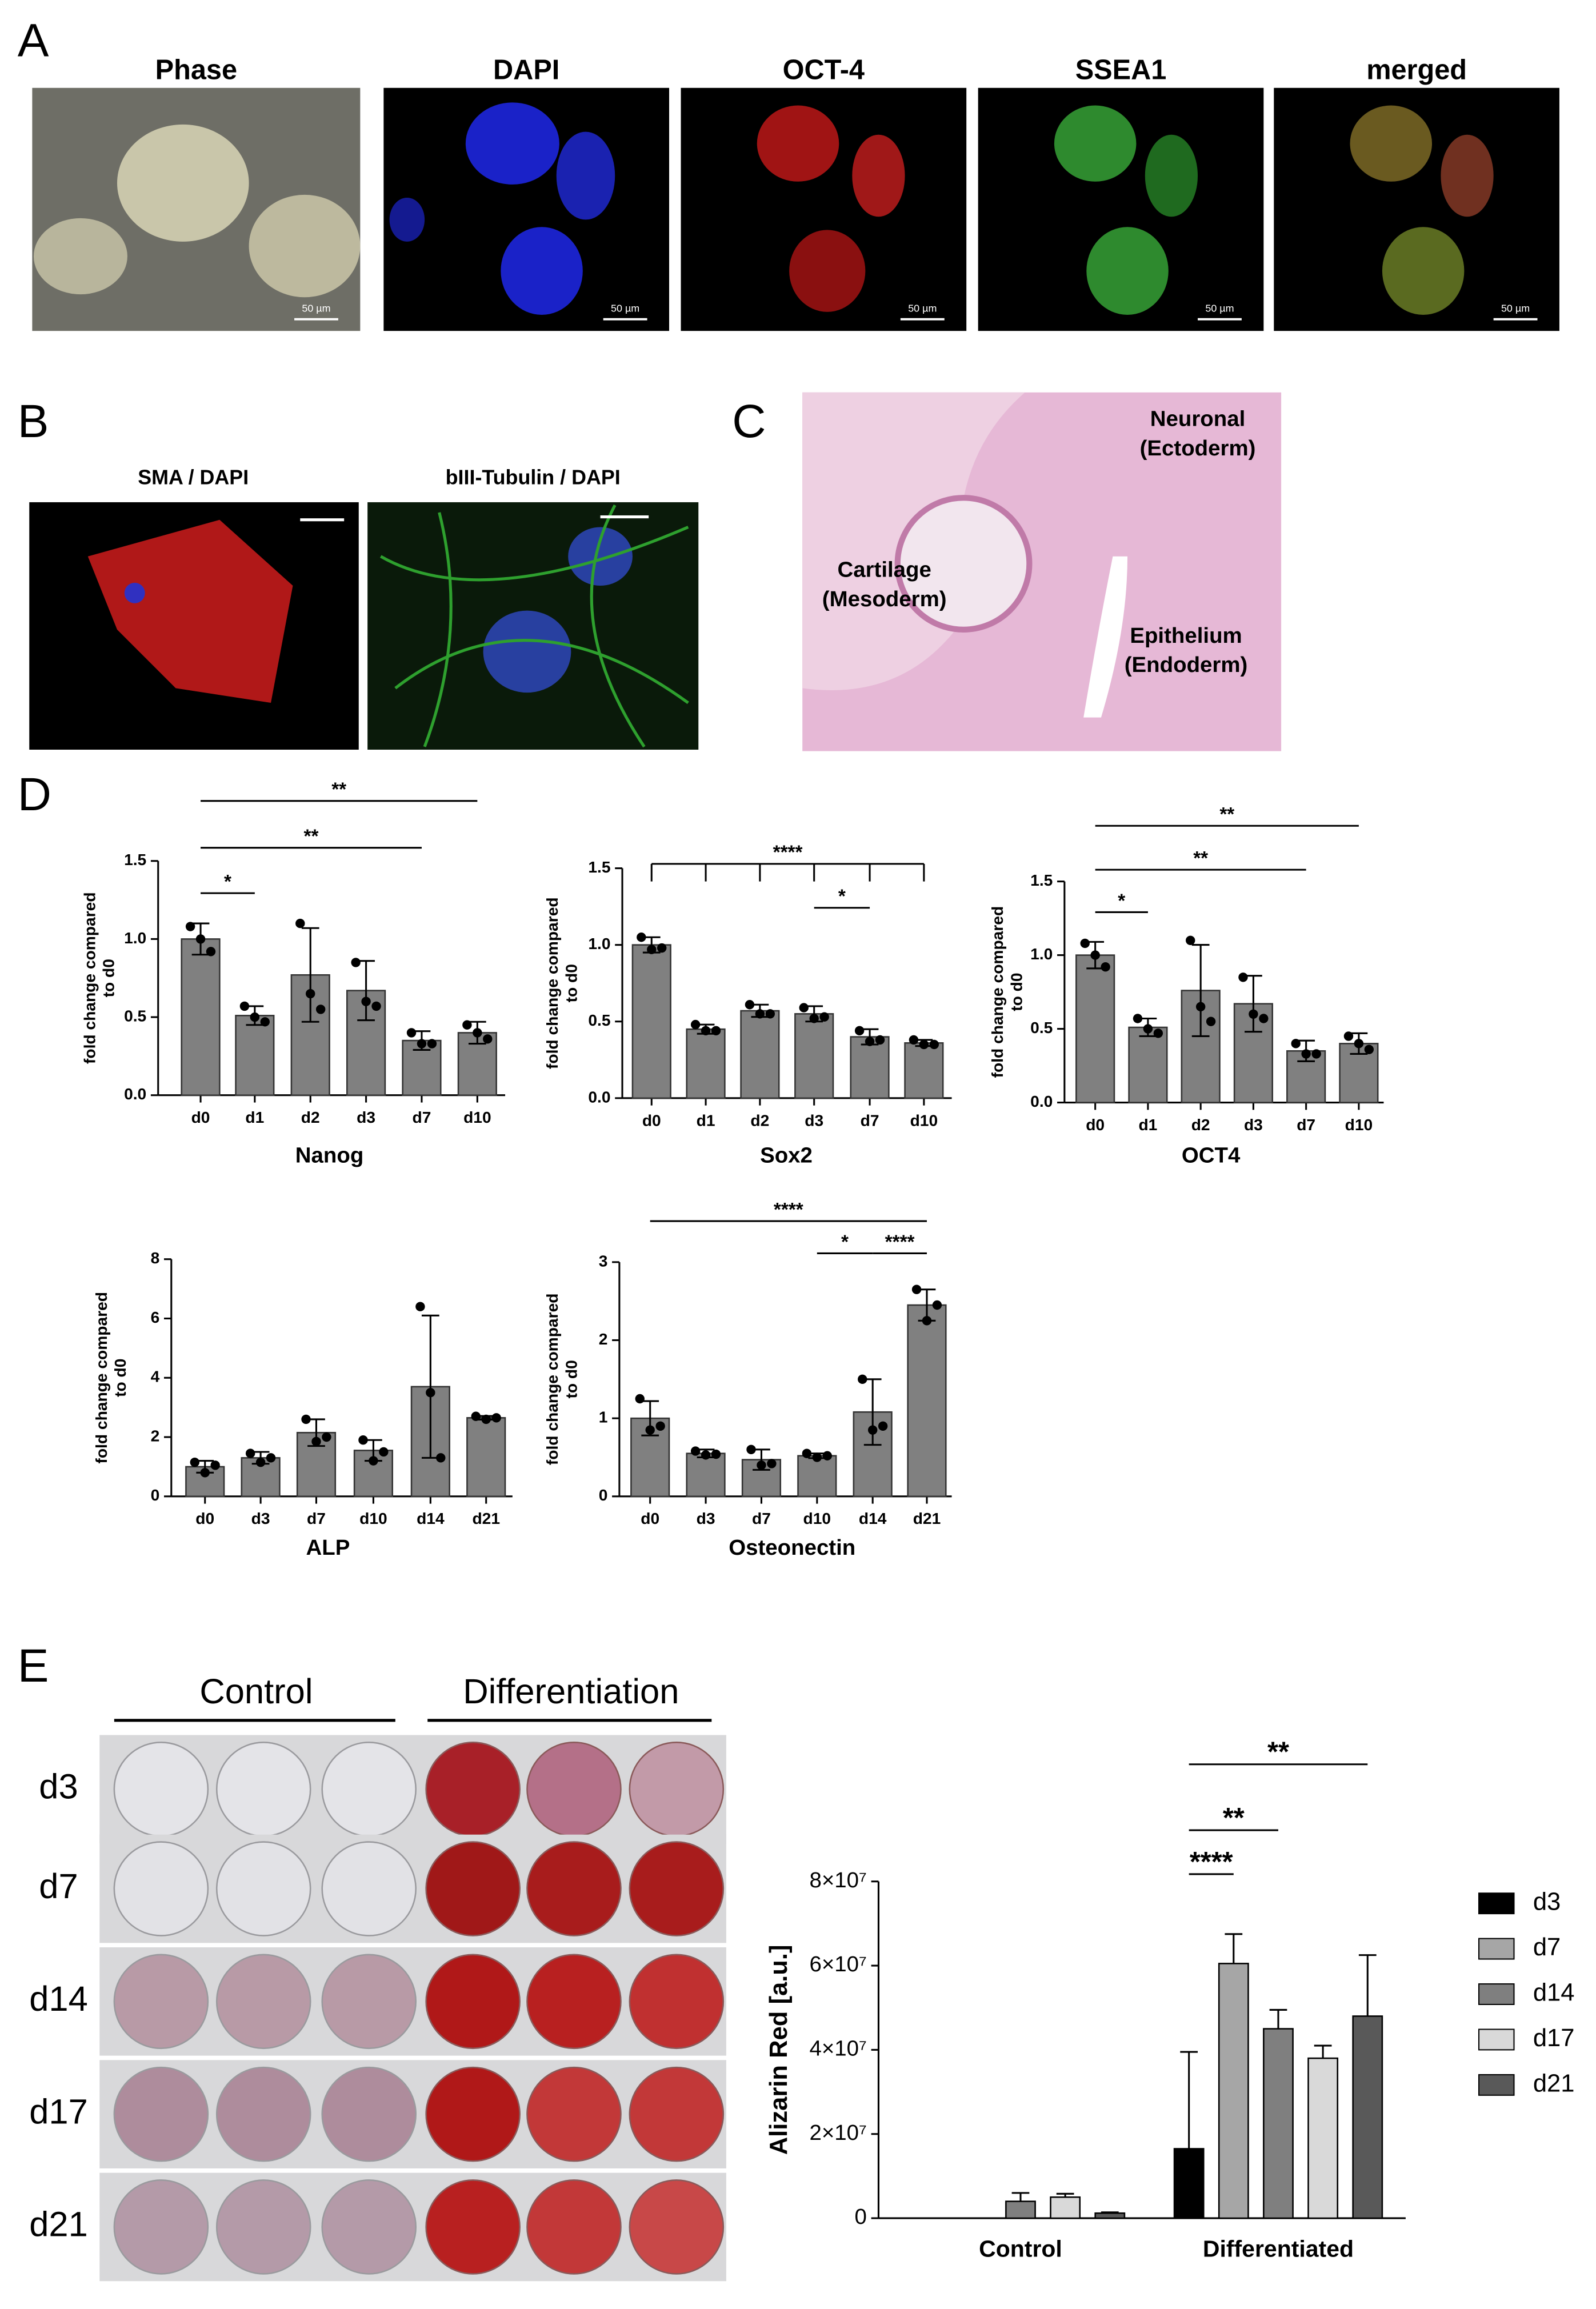 This screenshot has width=1596, height=2309. Describe the element at coordinates (33, 41) in the screenshot. I see `panel-label: A` at that location.